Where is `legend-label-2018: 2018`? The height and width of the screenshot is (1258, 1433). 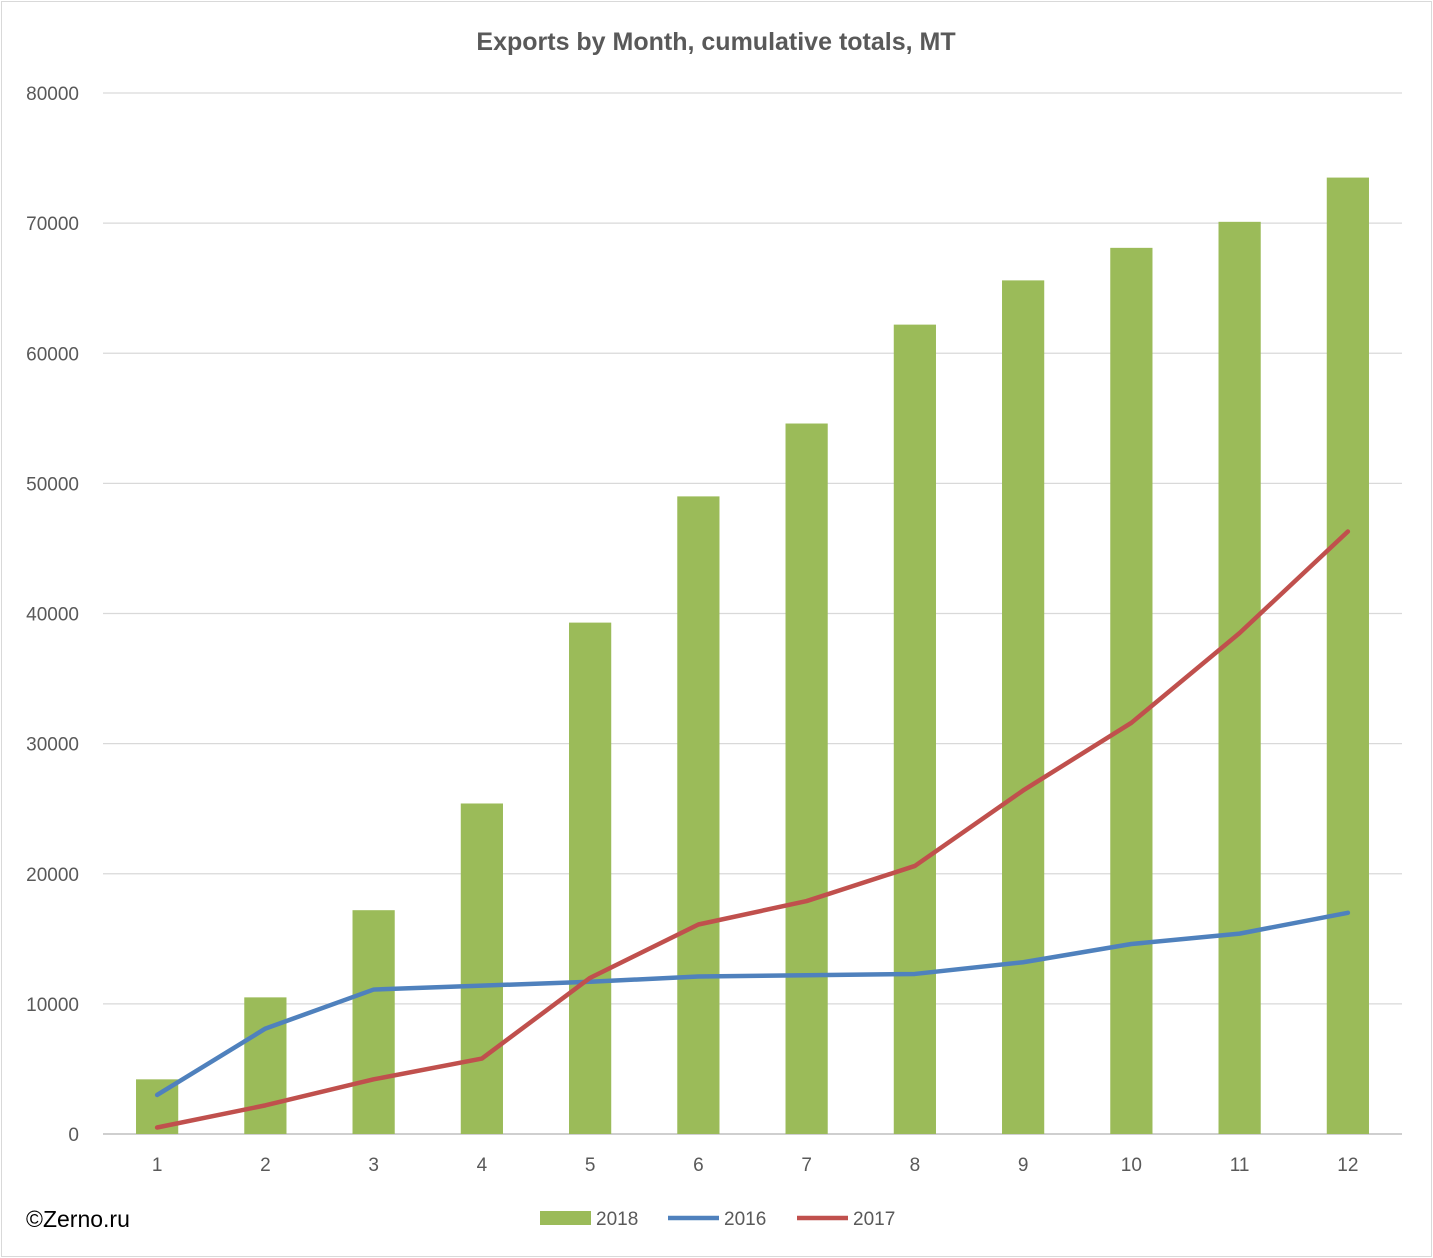 legend-label-2018: 2018 is located at coordinates (617, 1219).